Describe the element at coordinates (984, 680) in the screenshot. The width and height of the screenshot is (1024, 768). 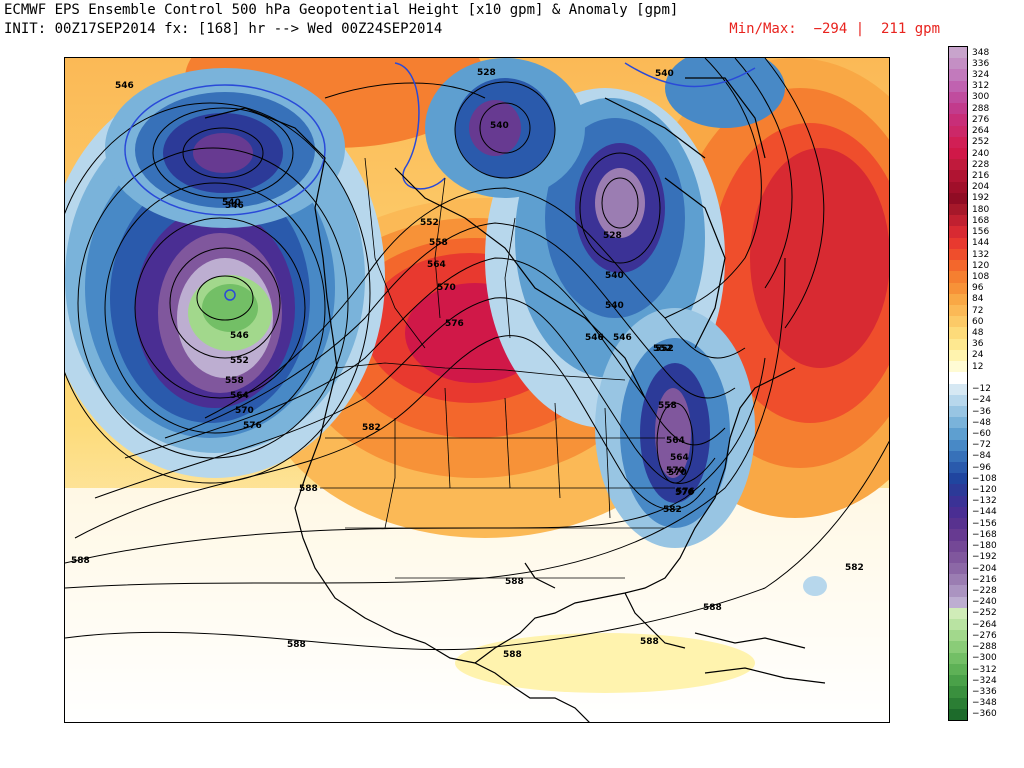
I see `colorbar-tick-label: −324` at that location.